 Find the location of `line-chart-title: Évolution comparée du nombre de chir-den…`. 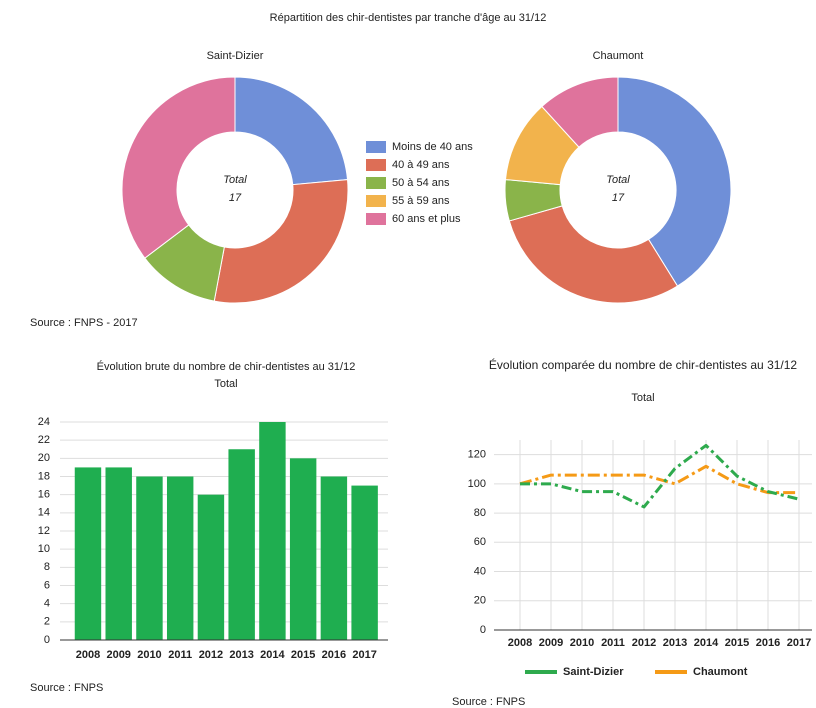

line-chart-title: Évolution comparée du nombre de chir-den… is located at coordinates (643, 365).